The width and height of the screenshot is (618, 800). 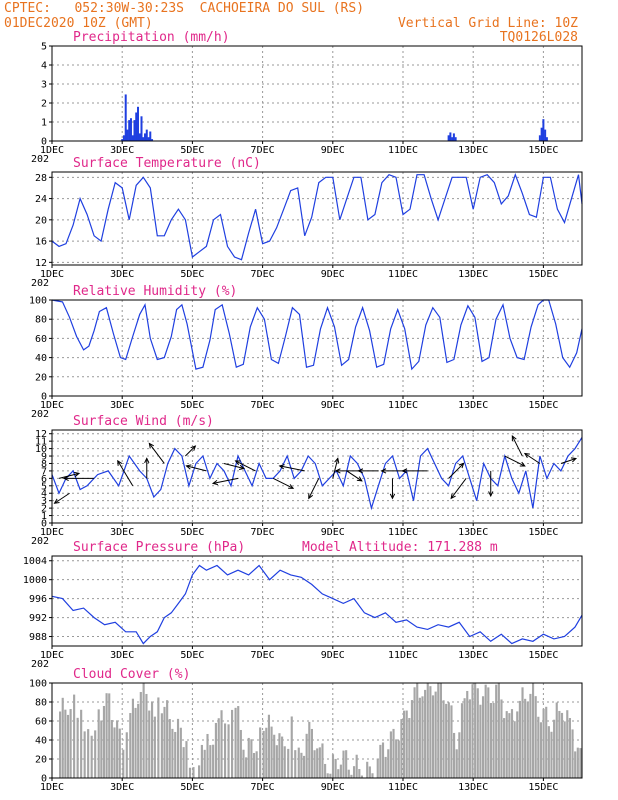 I want to click on humidity-title: Relative Humidity (%), so click(x=155, y=291).